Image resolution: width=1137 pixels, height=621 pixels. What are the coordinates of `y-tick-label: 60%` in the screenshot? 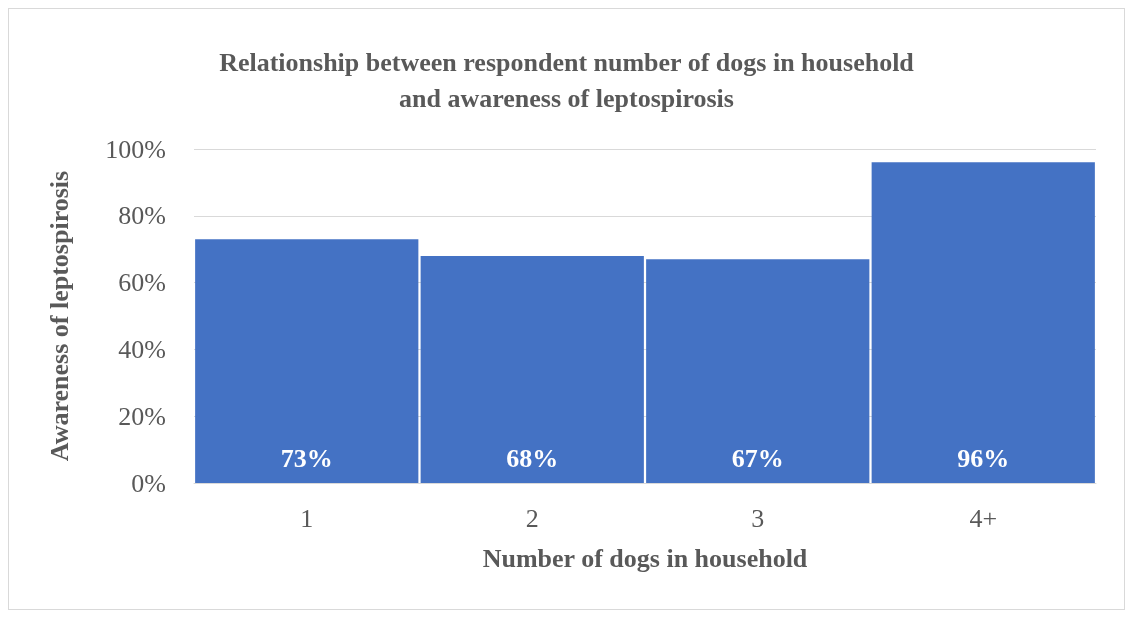 It's located at (142, 283).